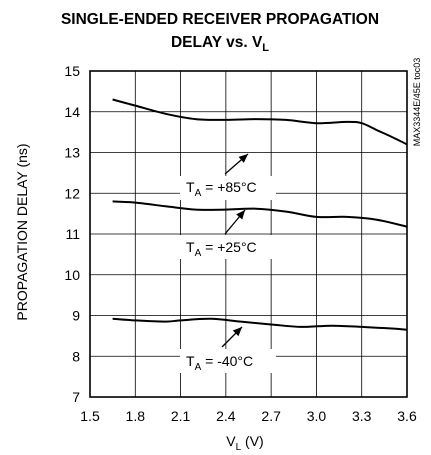 The image size is (431, 455). What do you see at coordinates (76, 356) in the screenshot?
I see `y-tick-label: 8` at bounding box center [76, 356].